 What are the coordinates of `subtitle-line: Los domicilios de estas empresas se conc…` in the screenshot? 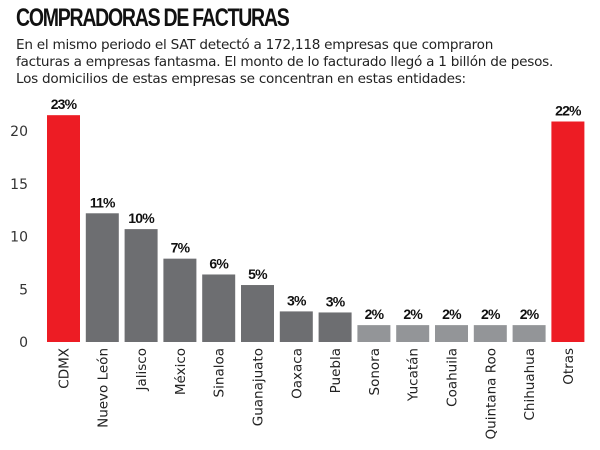 It's located at (241, 79).